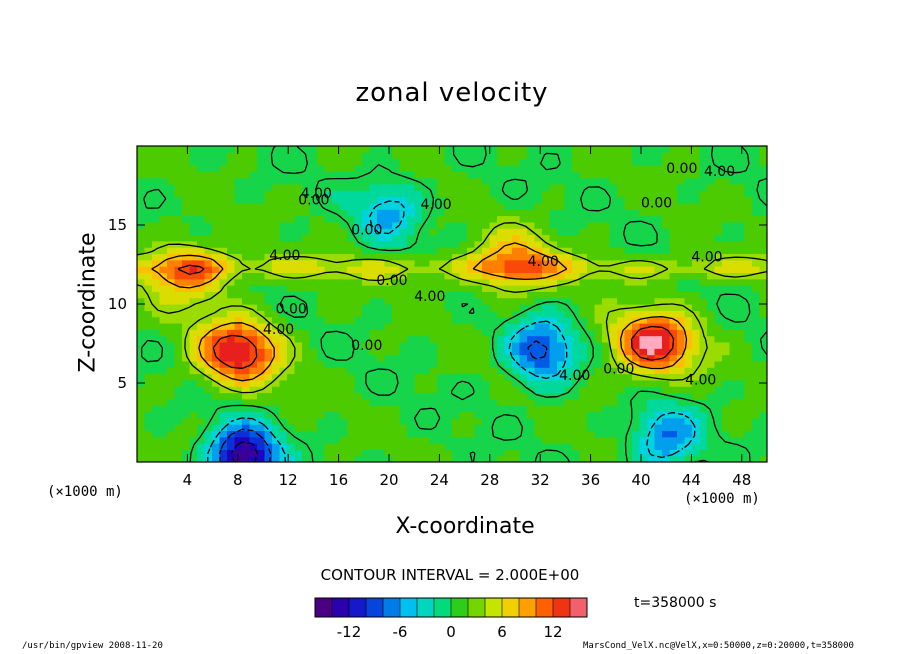 The height and width of the screenshot is (654, 904). Describe the element at coordinates (122, 383) in the screenshot. I see `y-tick-label: 5` at that location.